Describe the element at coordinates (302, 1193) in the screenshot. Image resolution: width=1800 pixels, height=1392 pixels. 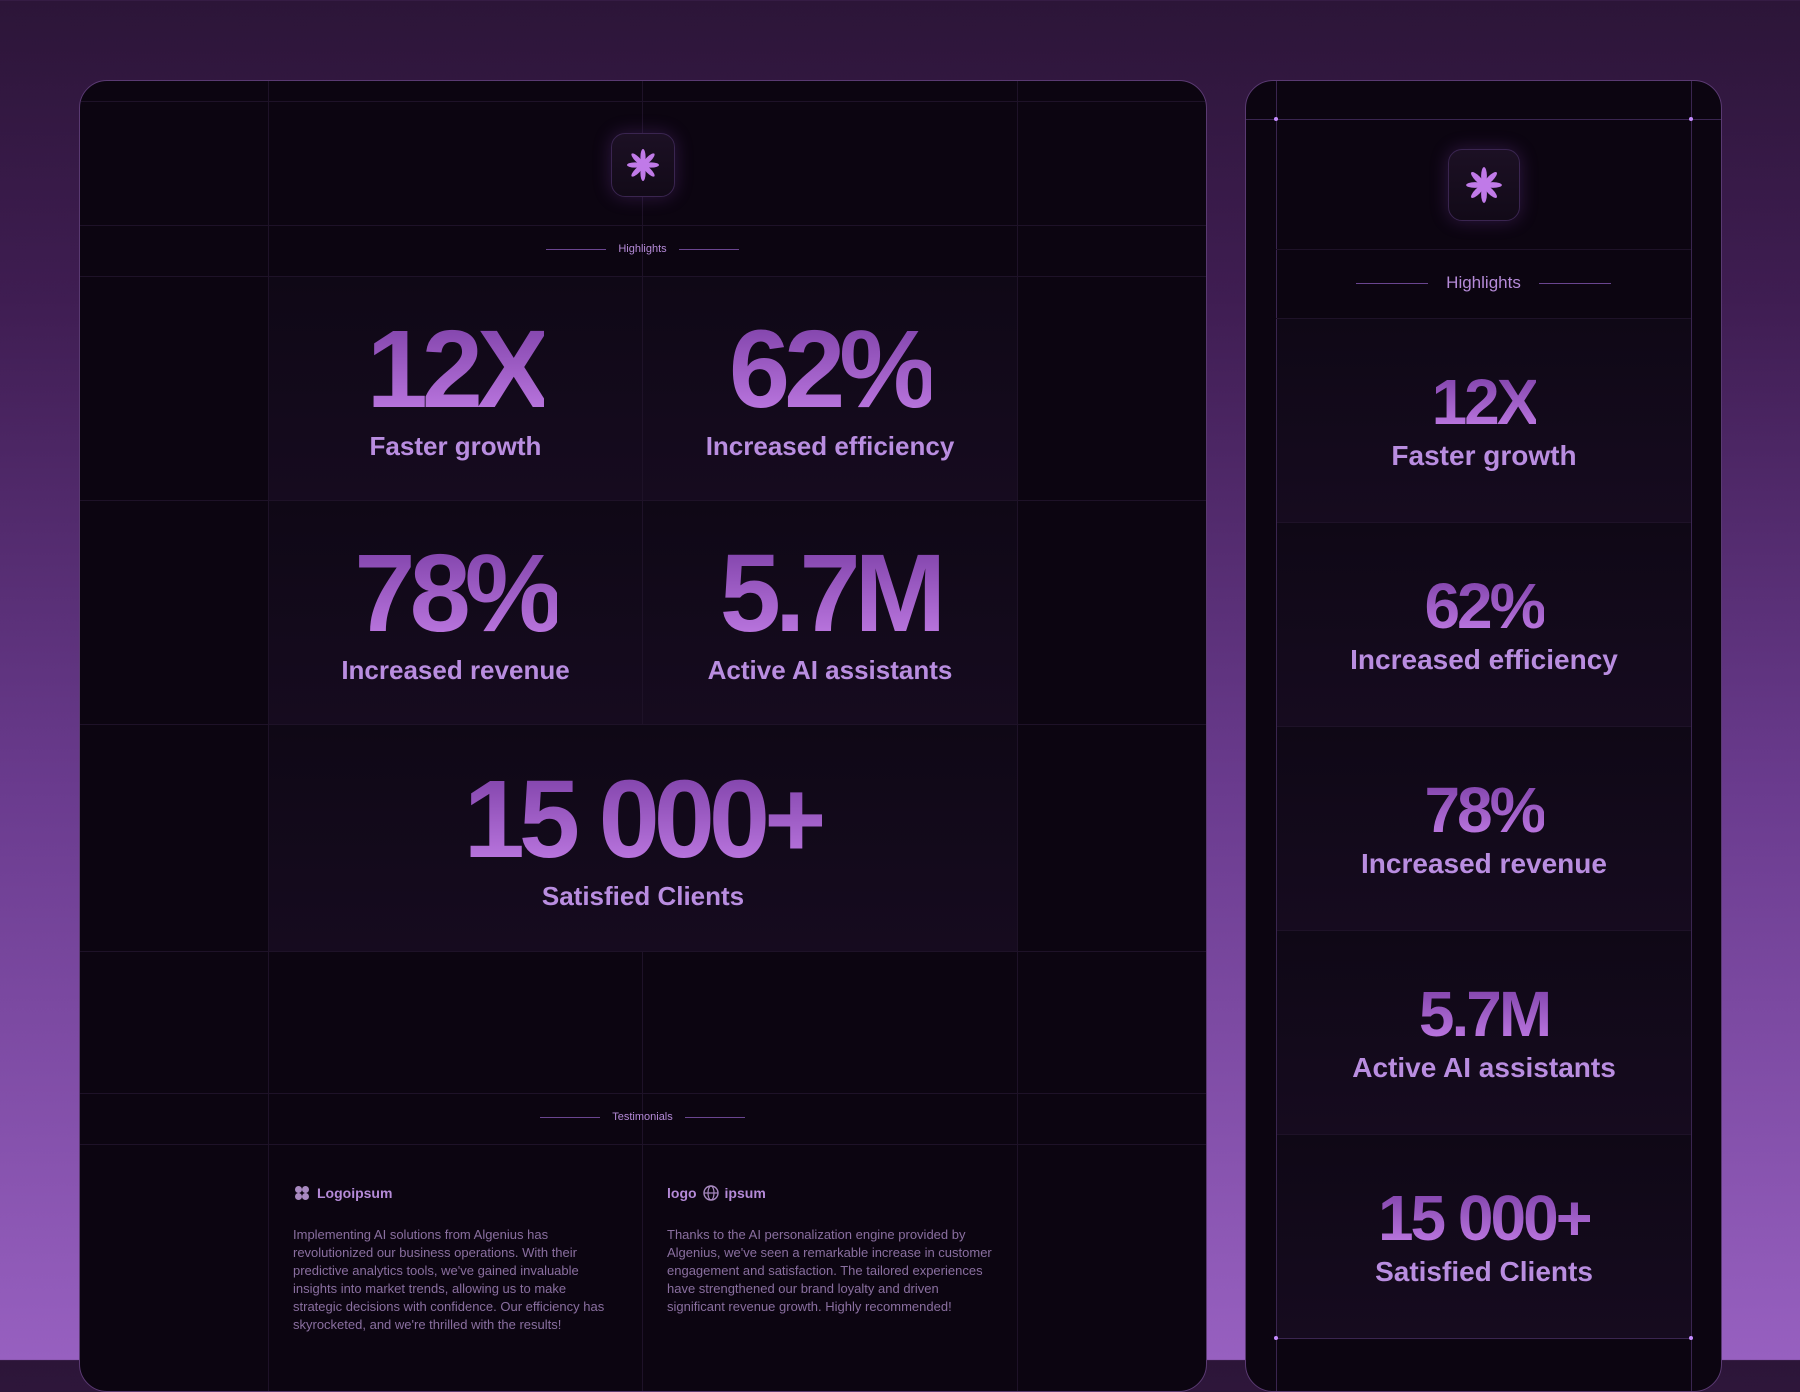
I see `flower-logo-icon` at that location.